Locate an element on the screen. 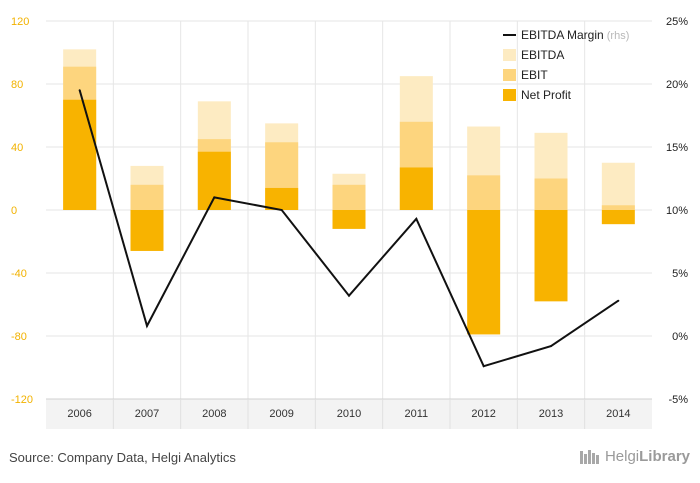 This screenshot has width=700, height=483. point-ebitda-margin-2007 is located at coordinates (147, 325).